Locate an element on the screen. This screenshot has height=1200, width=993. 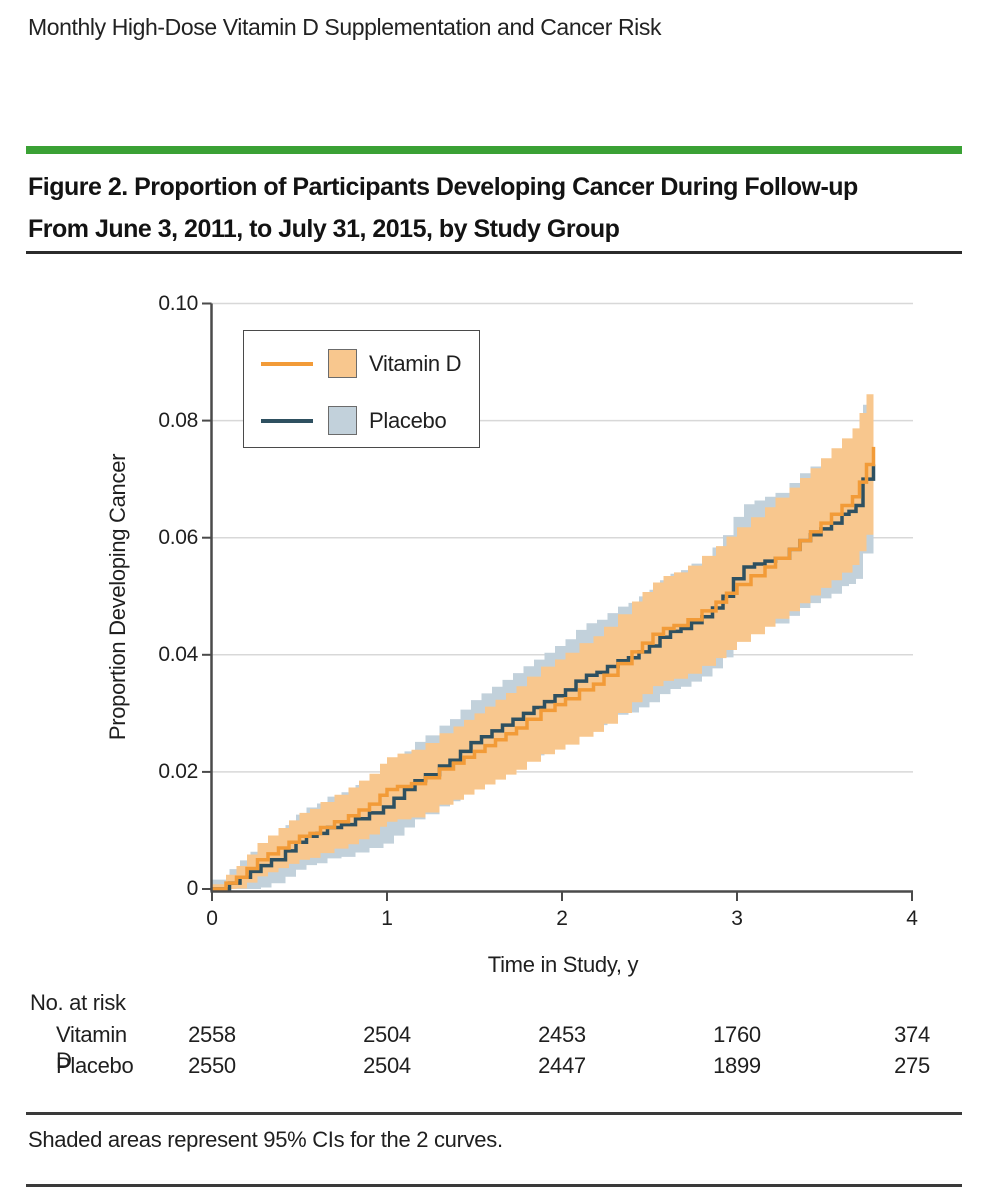
vitamind-ci-swatch-icon is located at coordinates (342, 363).